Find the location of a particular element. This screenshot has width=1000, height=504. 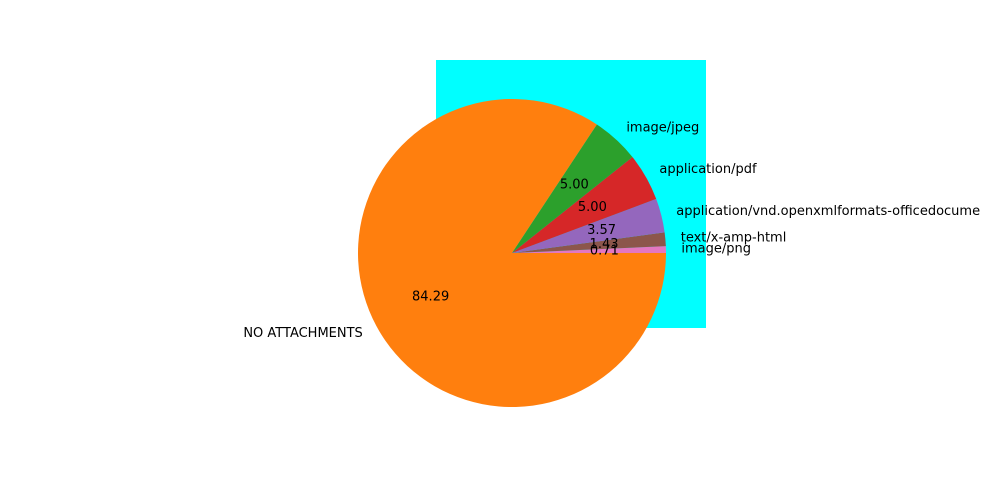

pie-category-label: image/png is located at coordinates (716, 249).